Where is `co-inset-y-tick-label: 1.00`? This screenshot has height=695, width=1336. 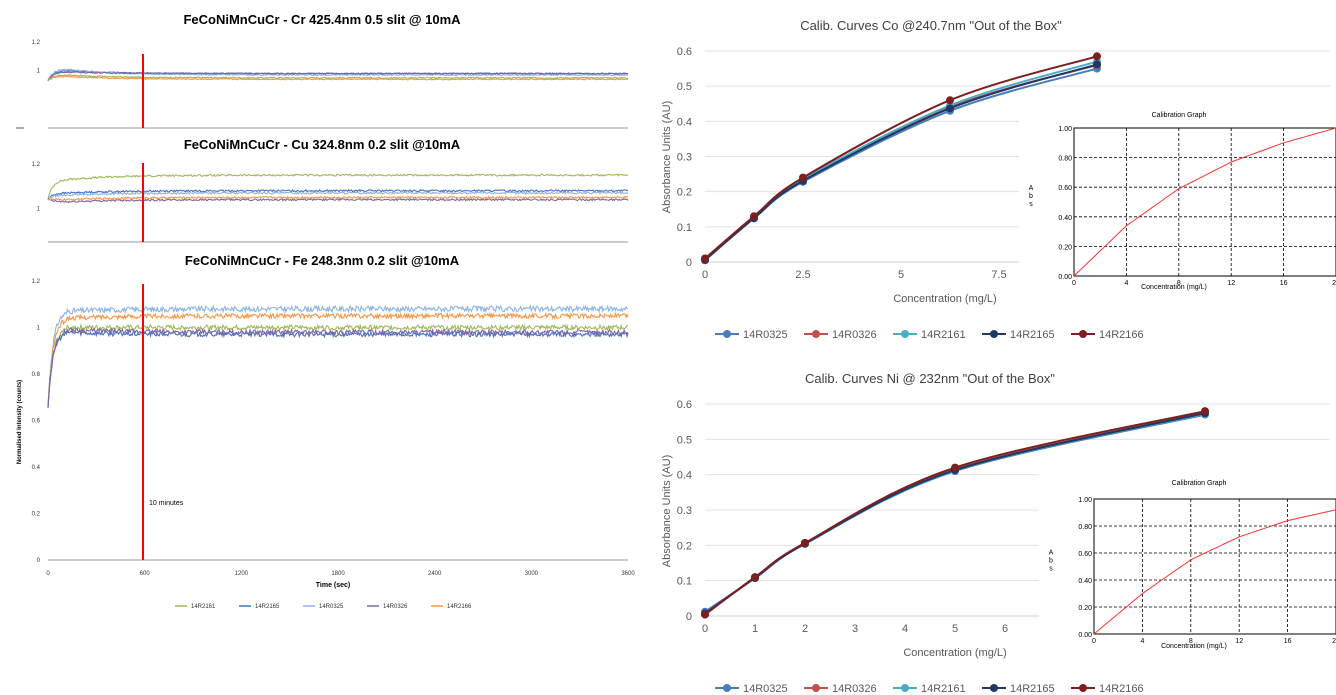
co-inset-y-tick-label: 1.00 is located at coordinates (1065, 129).